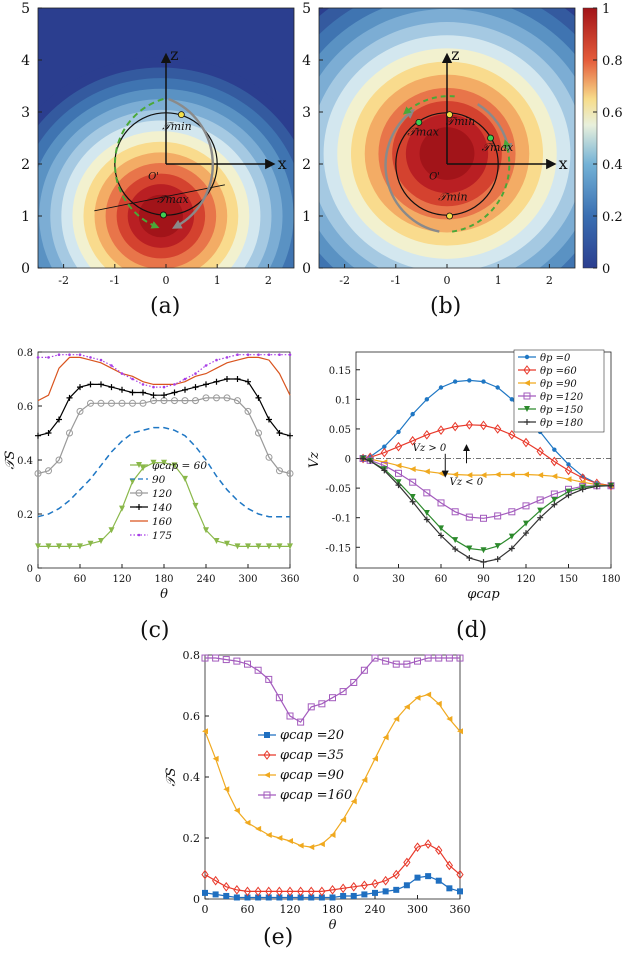  Describe the element at coordinates (171, 776) in the screenshot. I see `y-axis-label: 𝒯S` at that location.